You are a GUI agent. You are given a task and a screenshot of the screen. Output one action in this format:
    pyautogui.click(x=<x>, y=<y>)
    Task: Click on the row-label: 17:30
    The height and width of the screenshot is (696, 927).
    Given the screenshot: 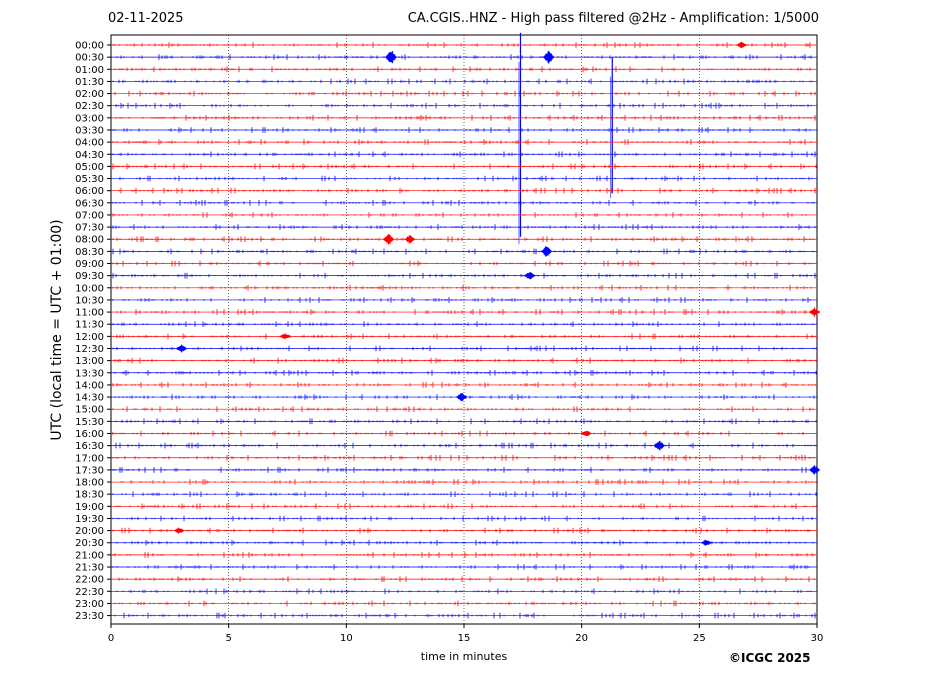 What is the action you would take?
    pyautogui.click(x=89, y=470)
    